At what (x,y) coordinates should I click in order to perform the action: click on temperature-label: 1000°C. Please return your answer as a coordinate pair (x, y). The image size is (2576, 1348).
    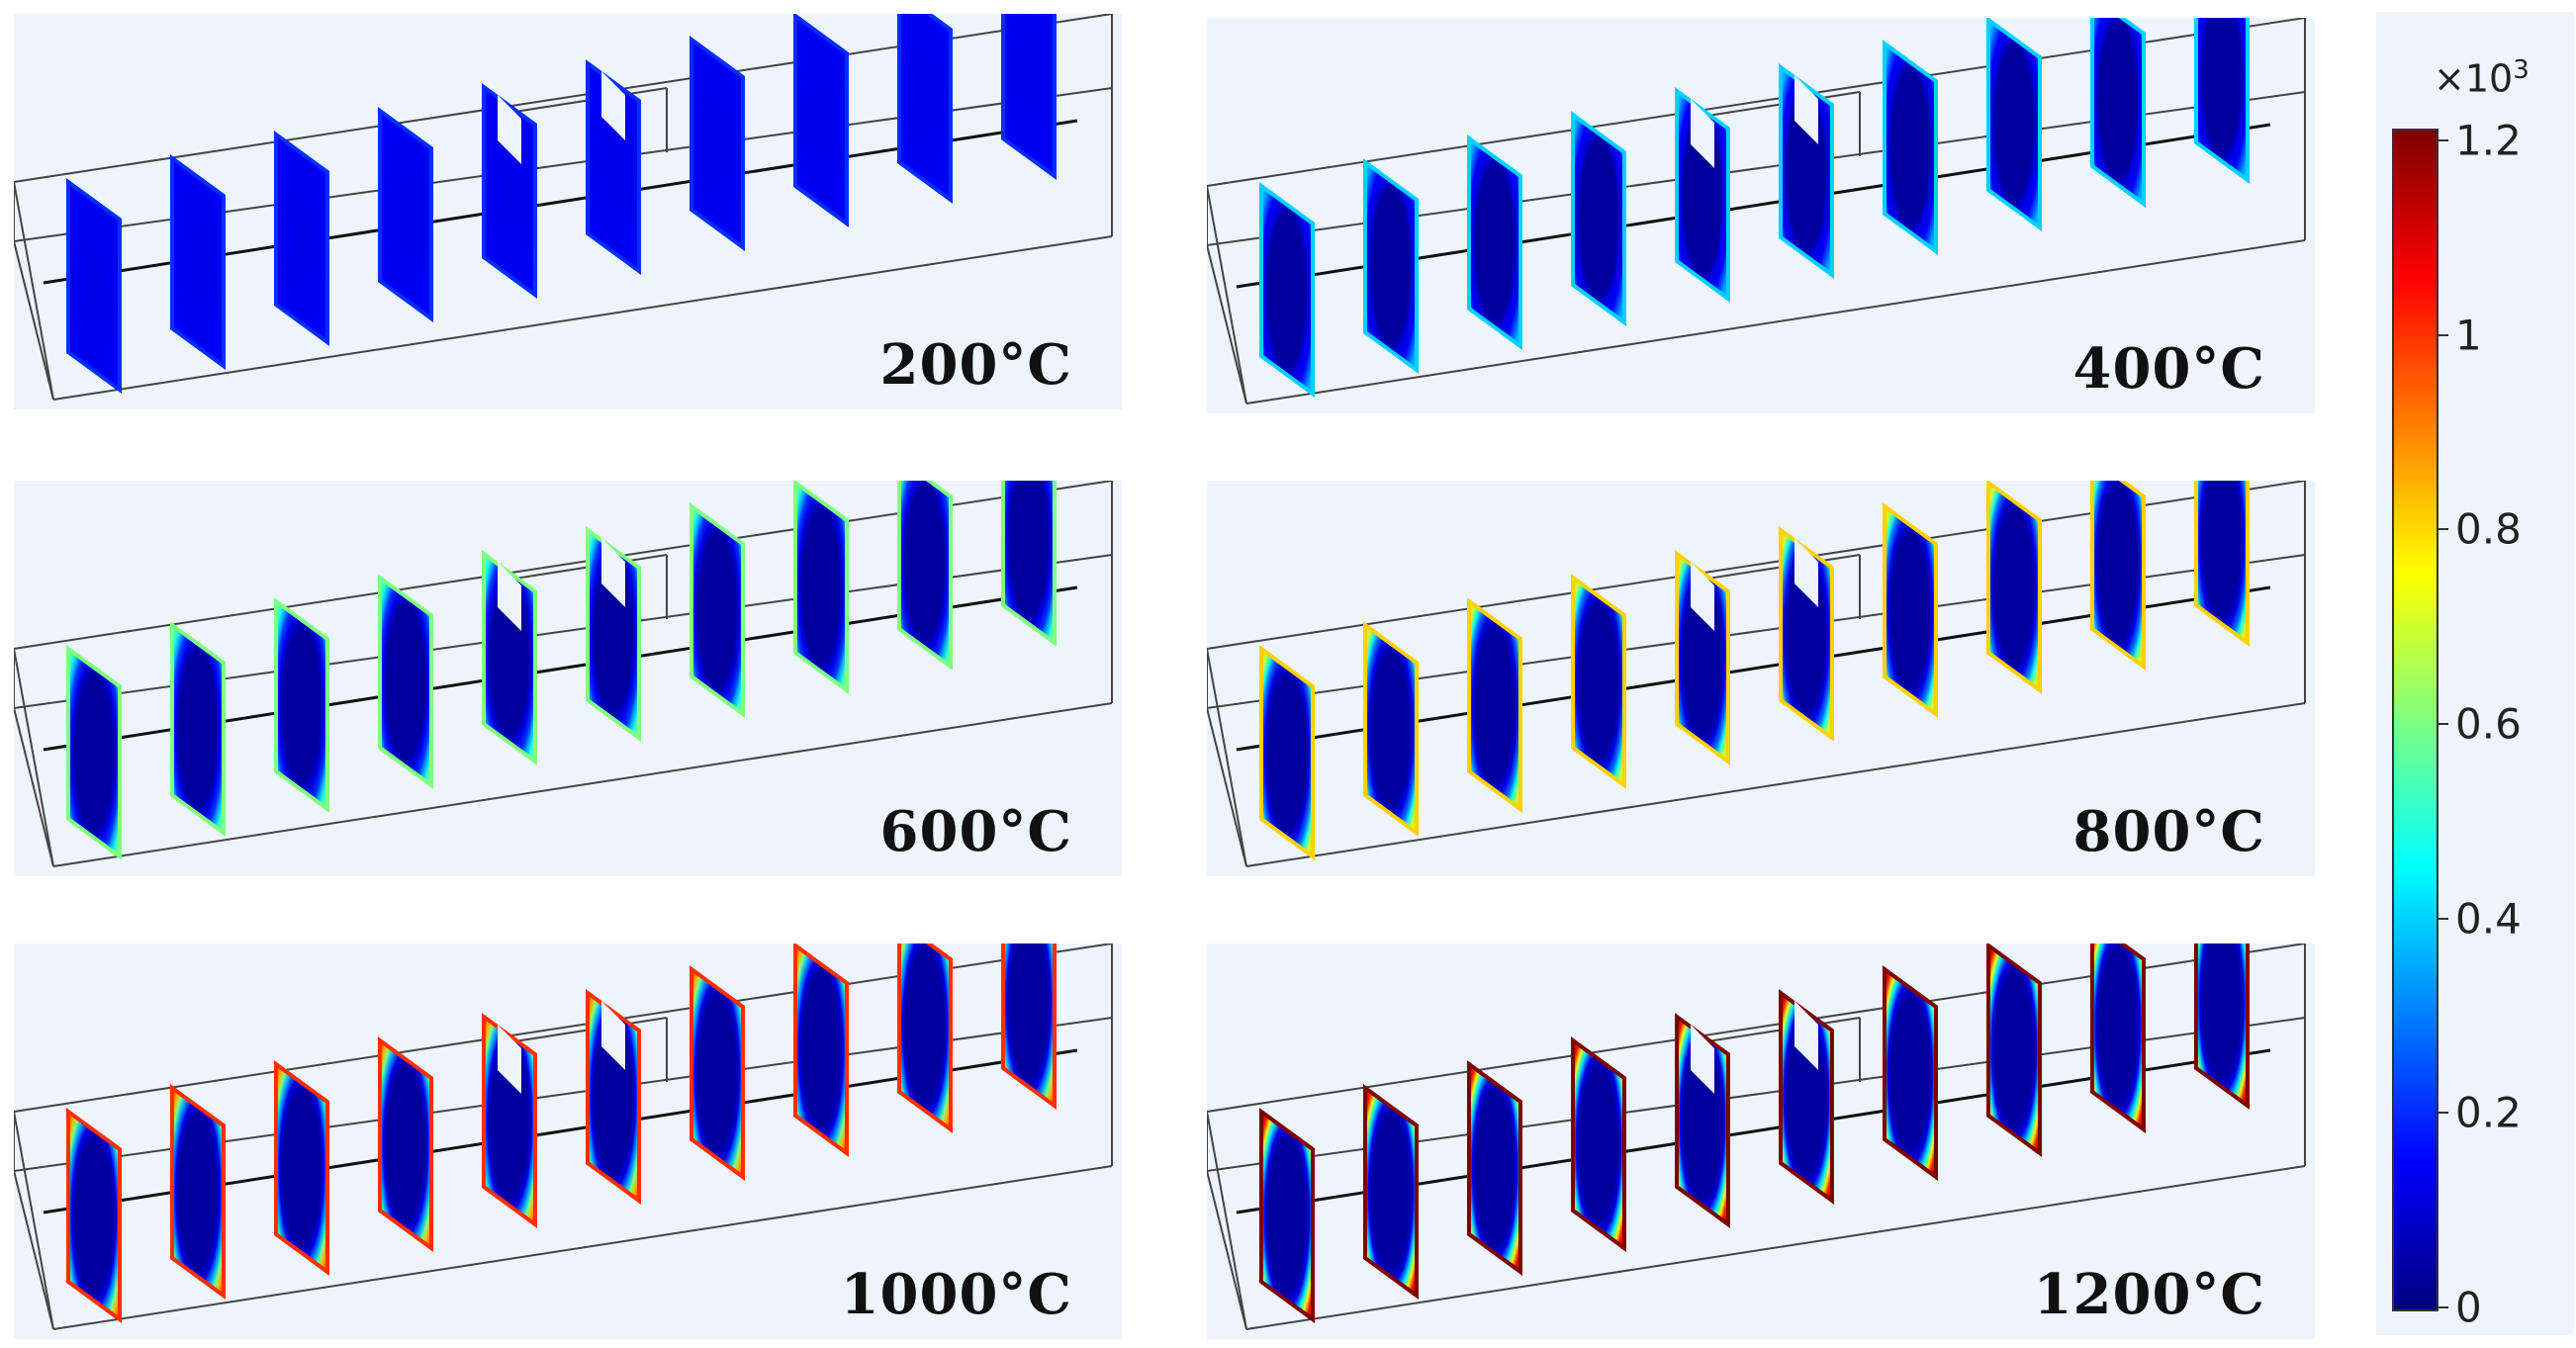
    Looking at the image, I should click on (956, 1294).